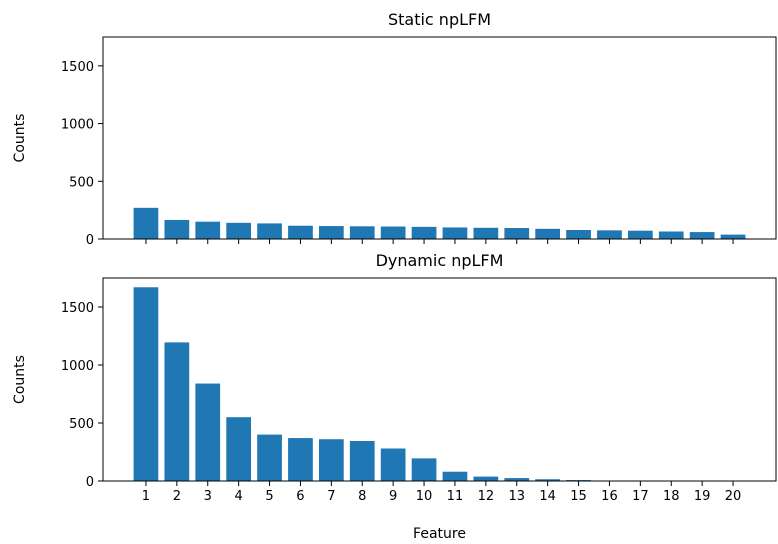  What do you see at coordinates (578, 496) in the screenshot?
I see `x-tick-label: 15` at bounding box center [578, 496].